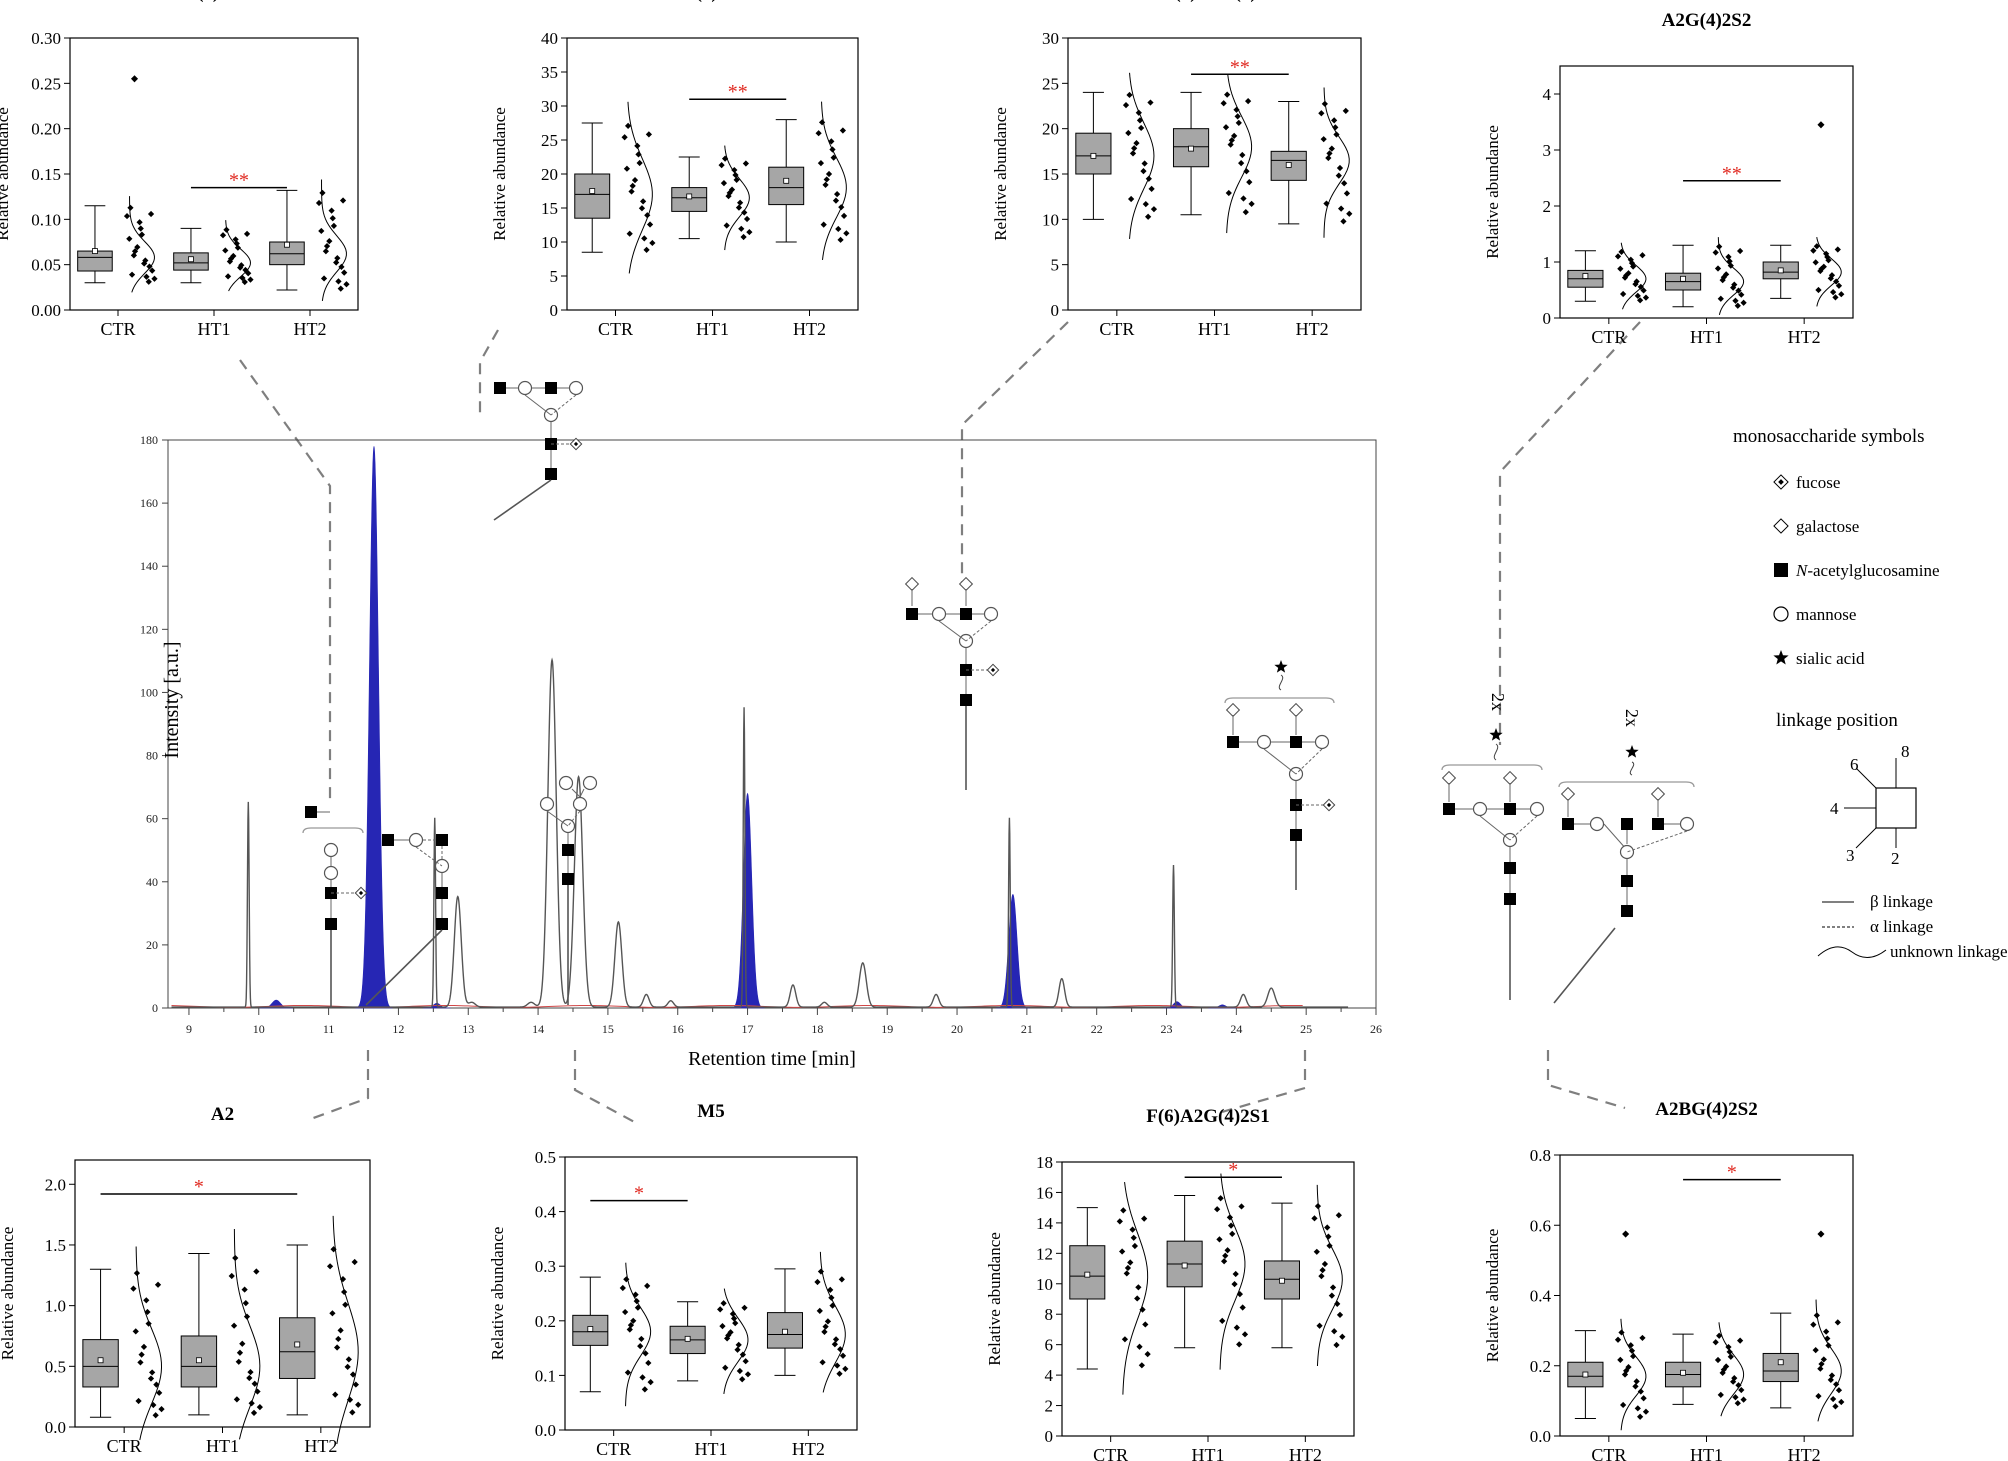  I want to click on box-iqr, so click(100, 1363).